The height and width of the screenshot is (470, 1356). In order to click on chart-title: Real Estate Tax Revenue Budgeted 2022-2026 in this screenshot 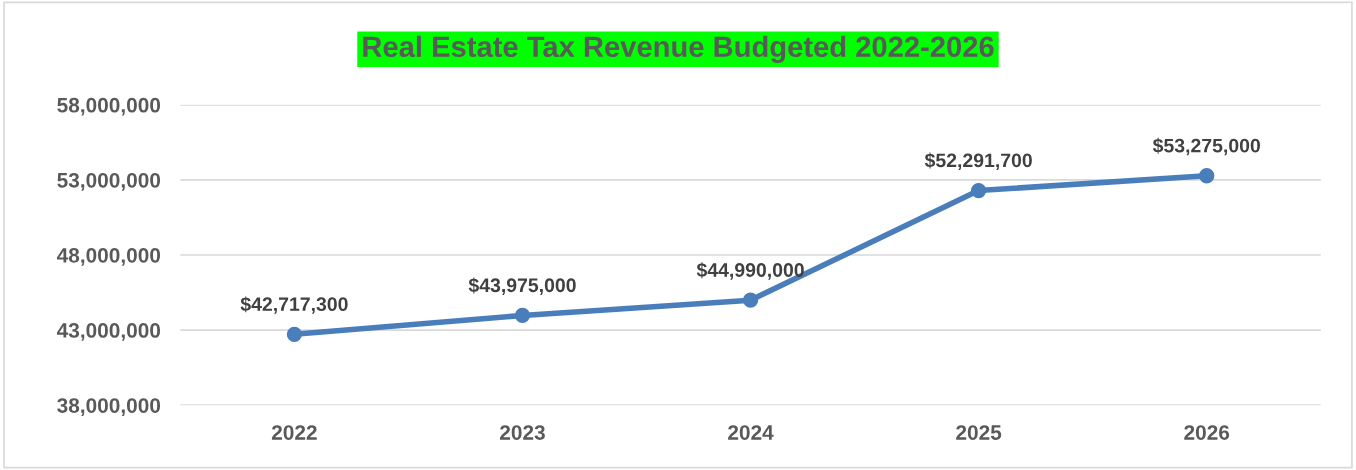, I will do `click(678, 49)`.